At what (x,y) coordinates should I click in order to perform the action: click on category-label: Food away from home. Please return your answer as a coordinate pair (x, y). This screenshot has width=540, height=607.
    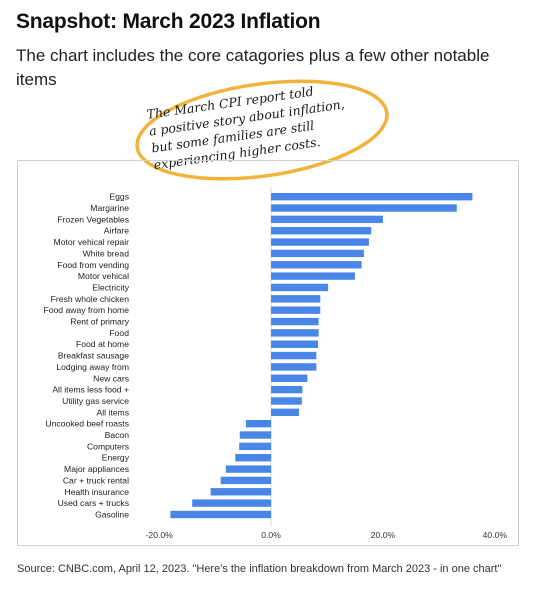
    Looking at the image, I should click on (87, 310).